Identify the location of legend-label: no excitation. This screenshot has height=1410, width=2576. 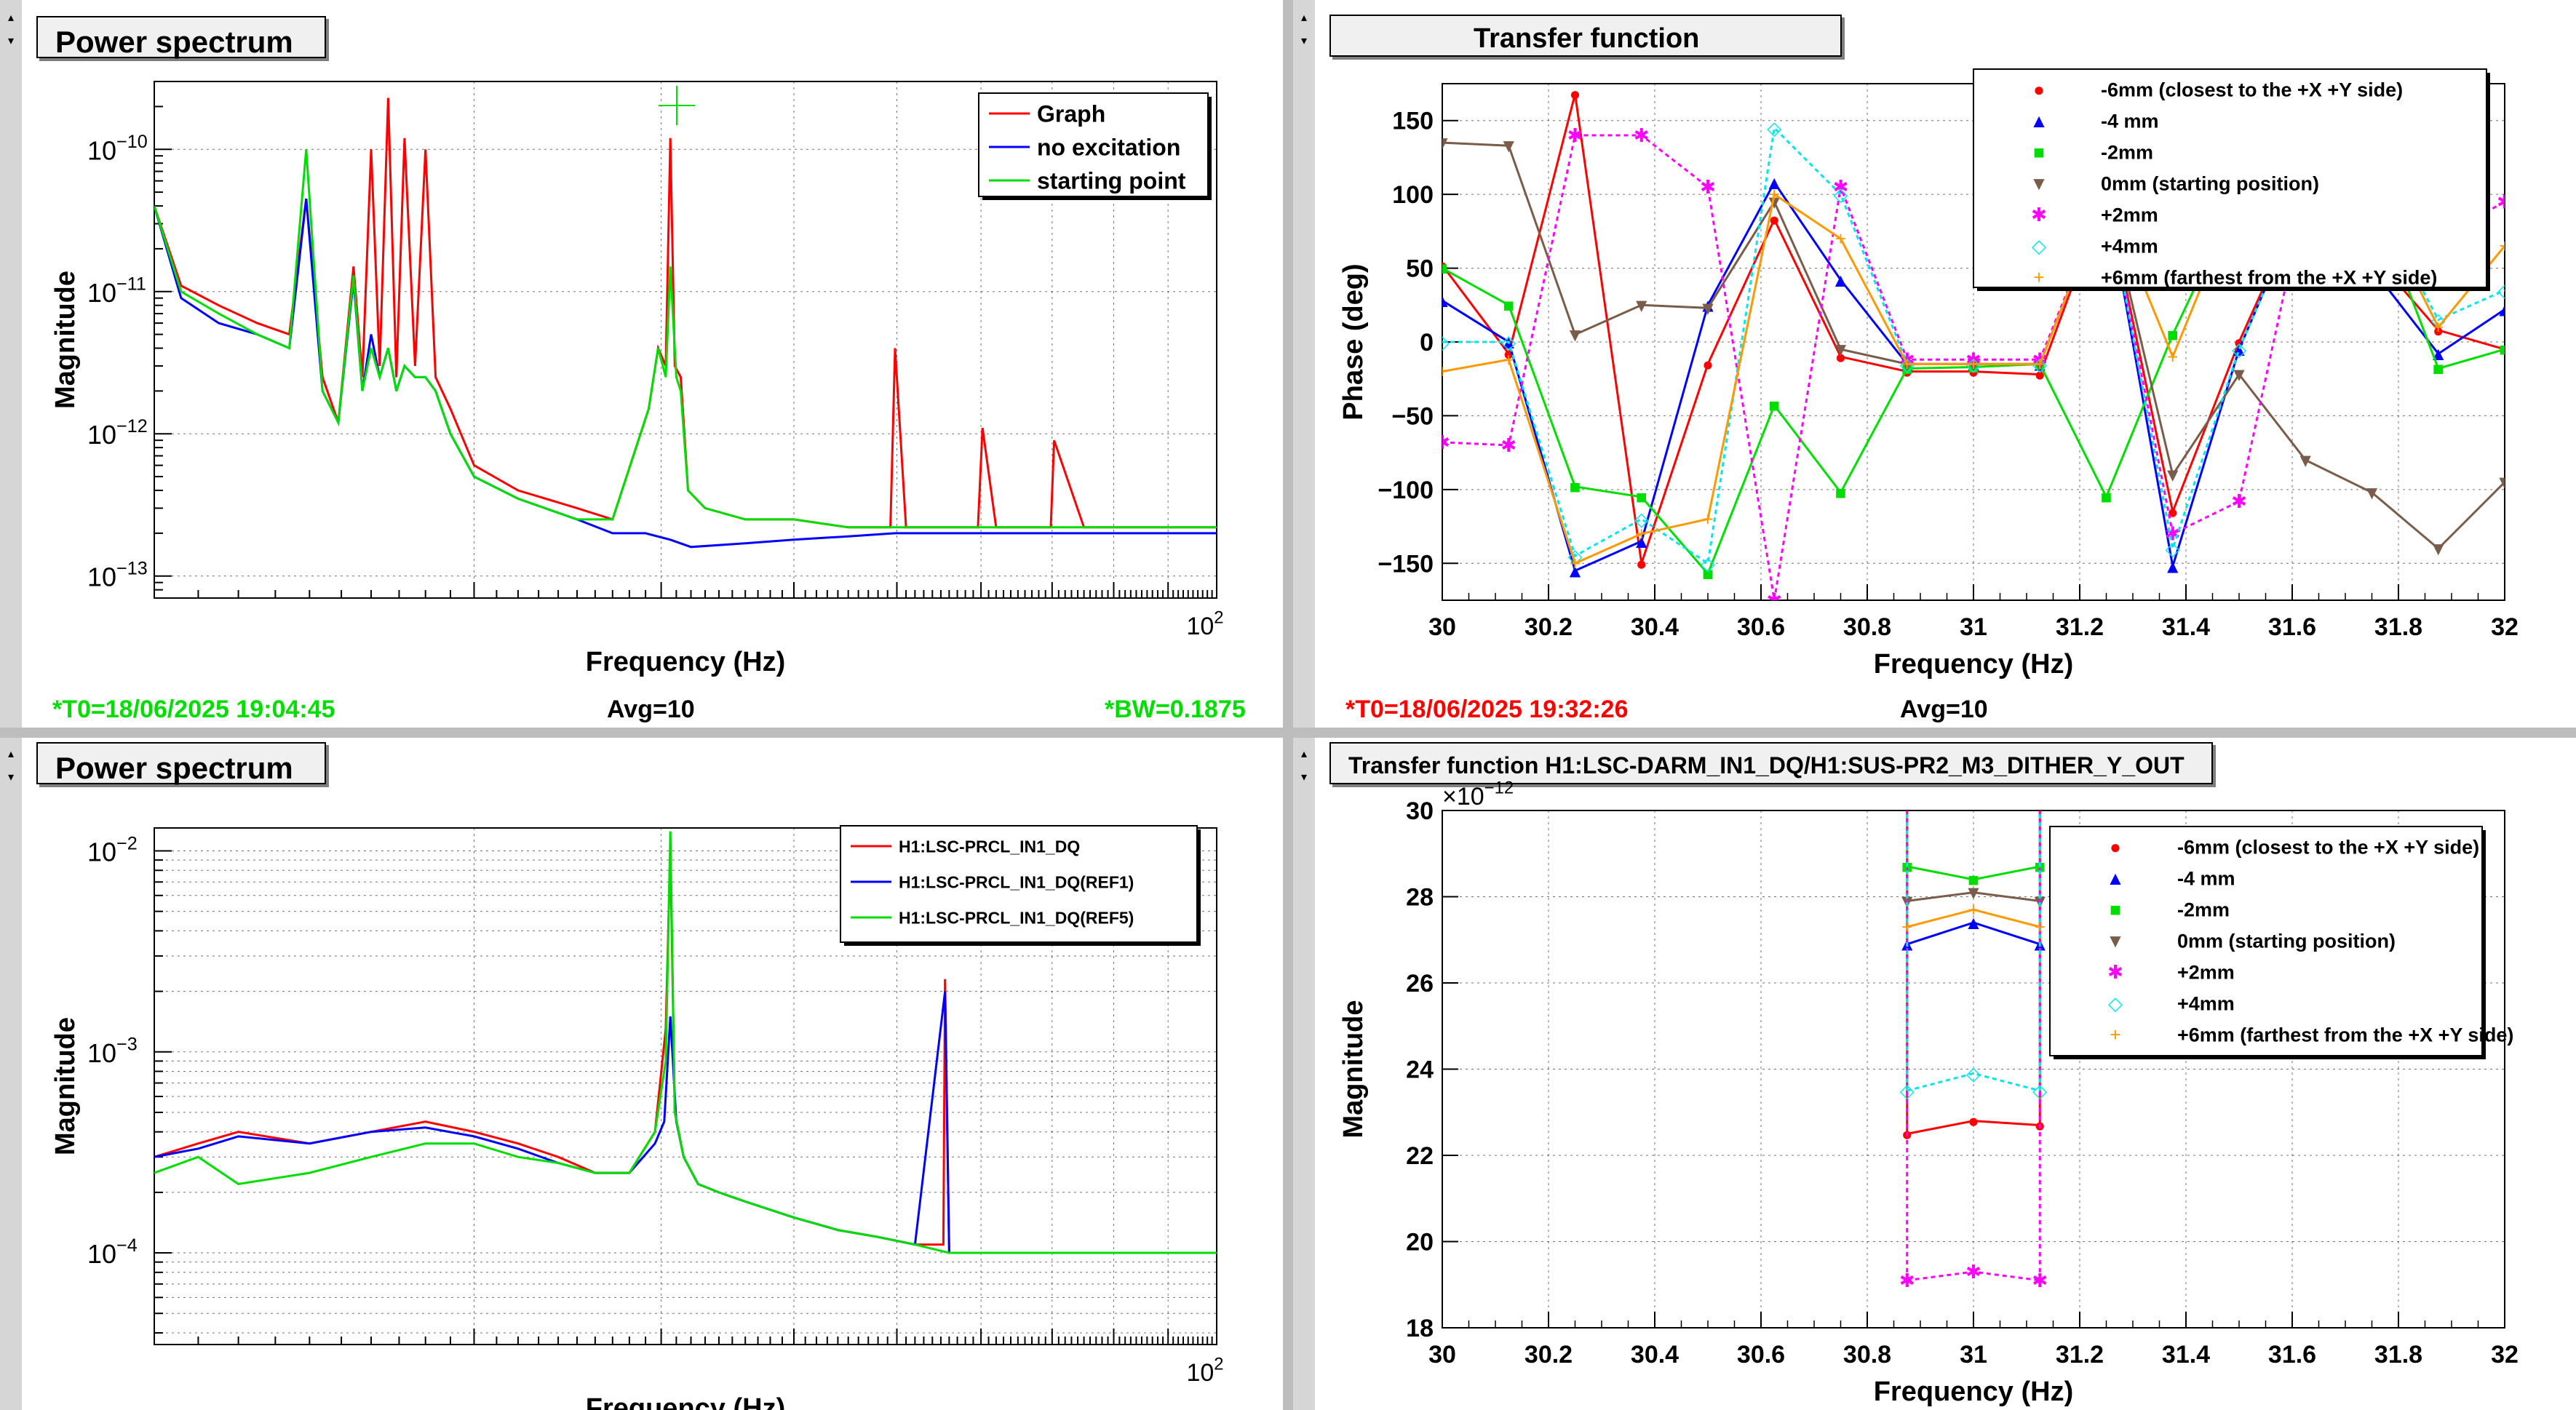
(1108, 148).